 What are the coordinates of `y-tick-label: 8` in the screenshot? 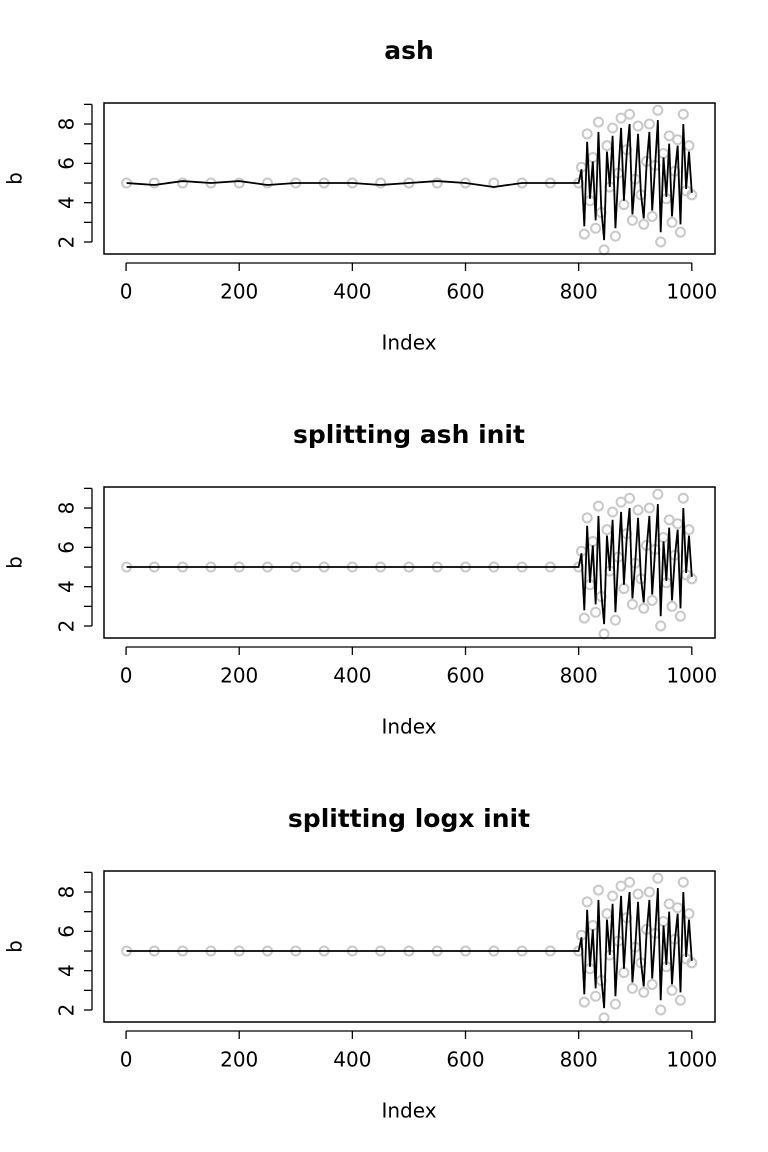 It's located at (67, 124).